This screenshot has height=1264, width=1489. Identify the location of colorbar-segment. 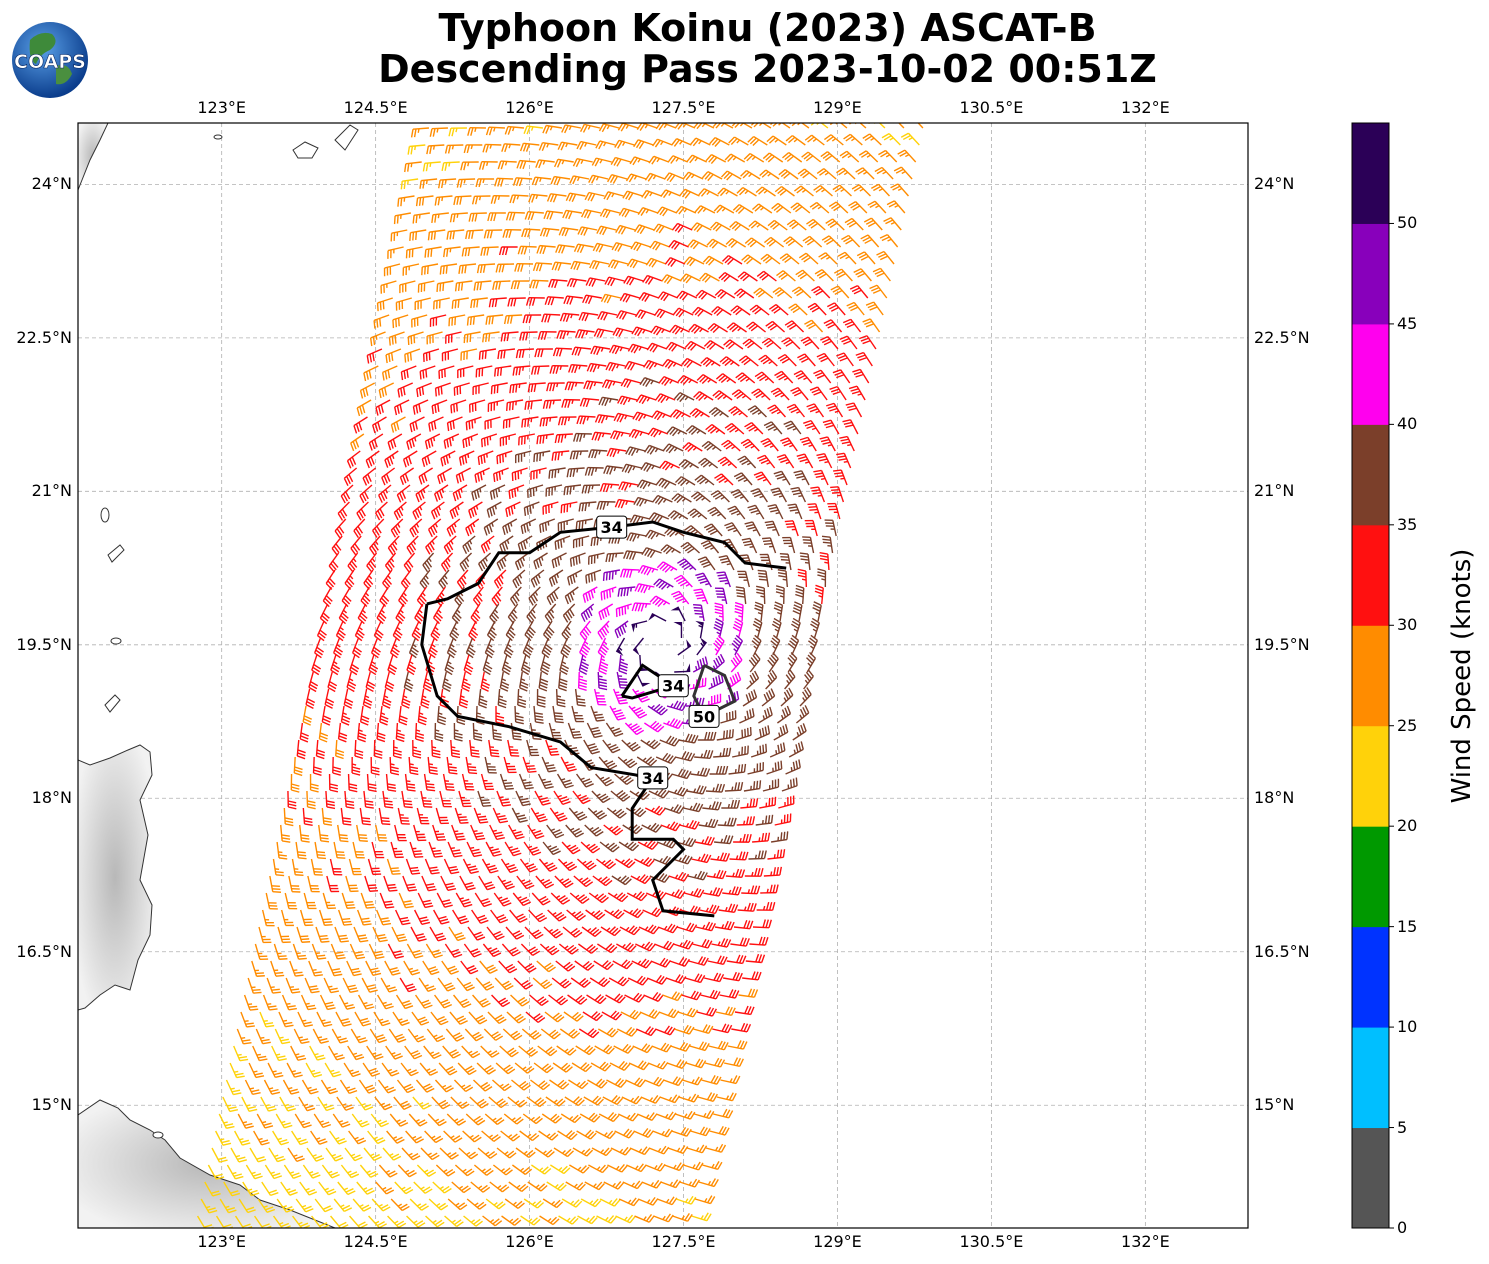
(1370, 274).